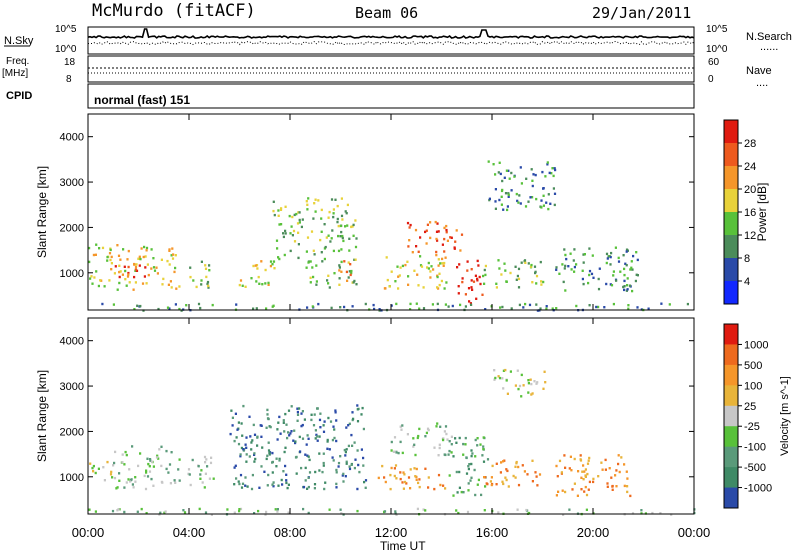 This screenshot has height=554, width=800. What do you see at coordinates (758, 489) in the screenshot?
I see `velocity-colorbar-tick-label: -1000` at bounding box center [758, 489].